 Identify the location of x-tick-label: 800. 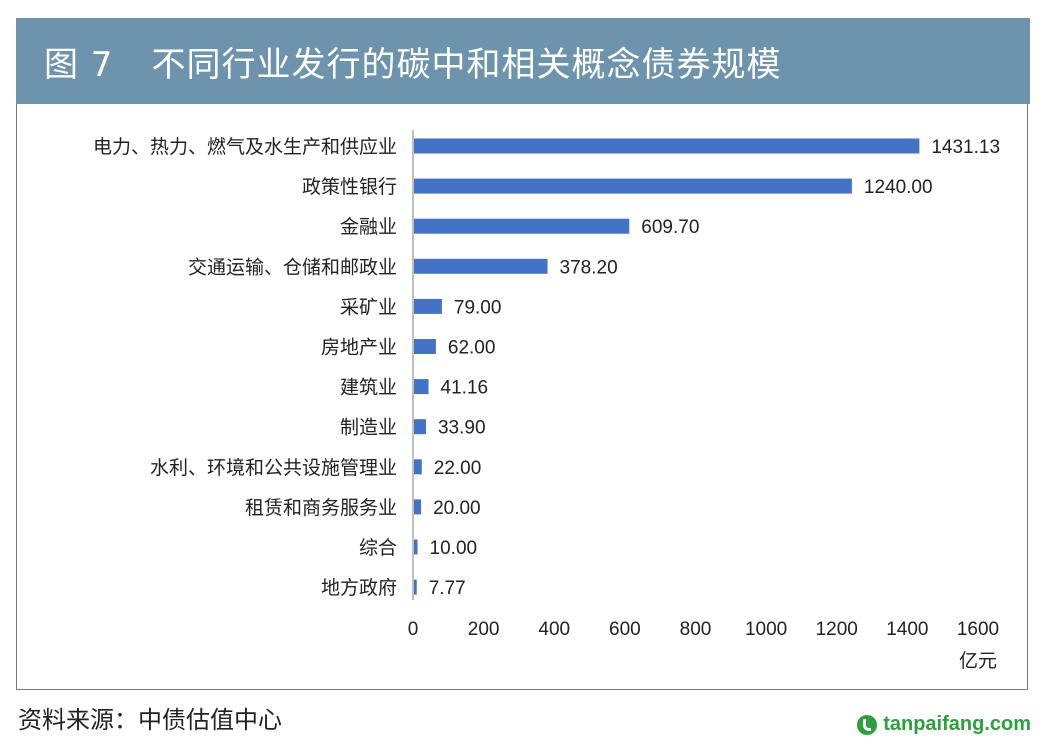
(696, 629).